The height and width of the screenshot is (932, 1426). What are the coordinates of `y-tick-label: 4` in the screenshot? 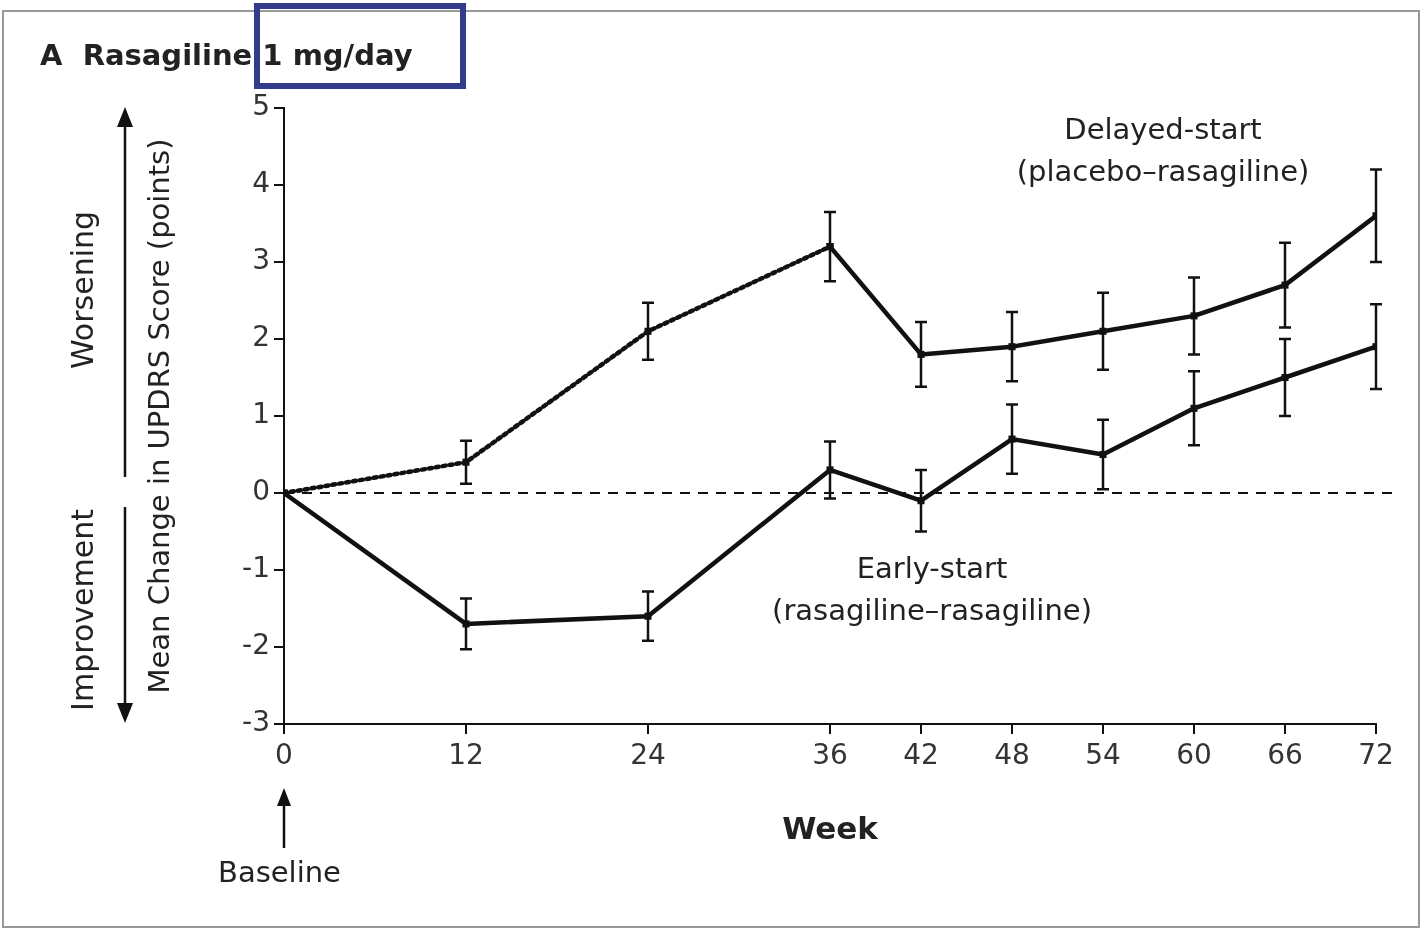 It's located at (261, 183).